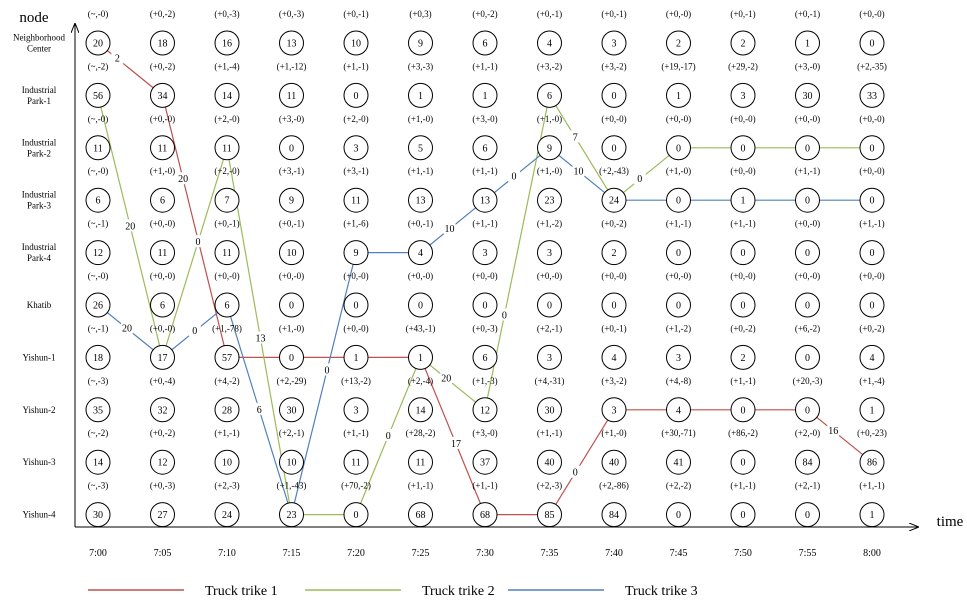  What do you see at coordinates (162, 171) in the screenshot?
I see `node-change: (+1,-0)` at bounding box center [162, 171].